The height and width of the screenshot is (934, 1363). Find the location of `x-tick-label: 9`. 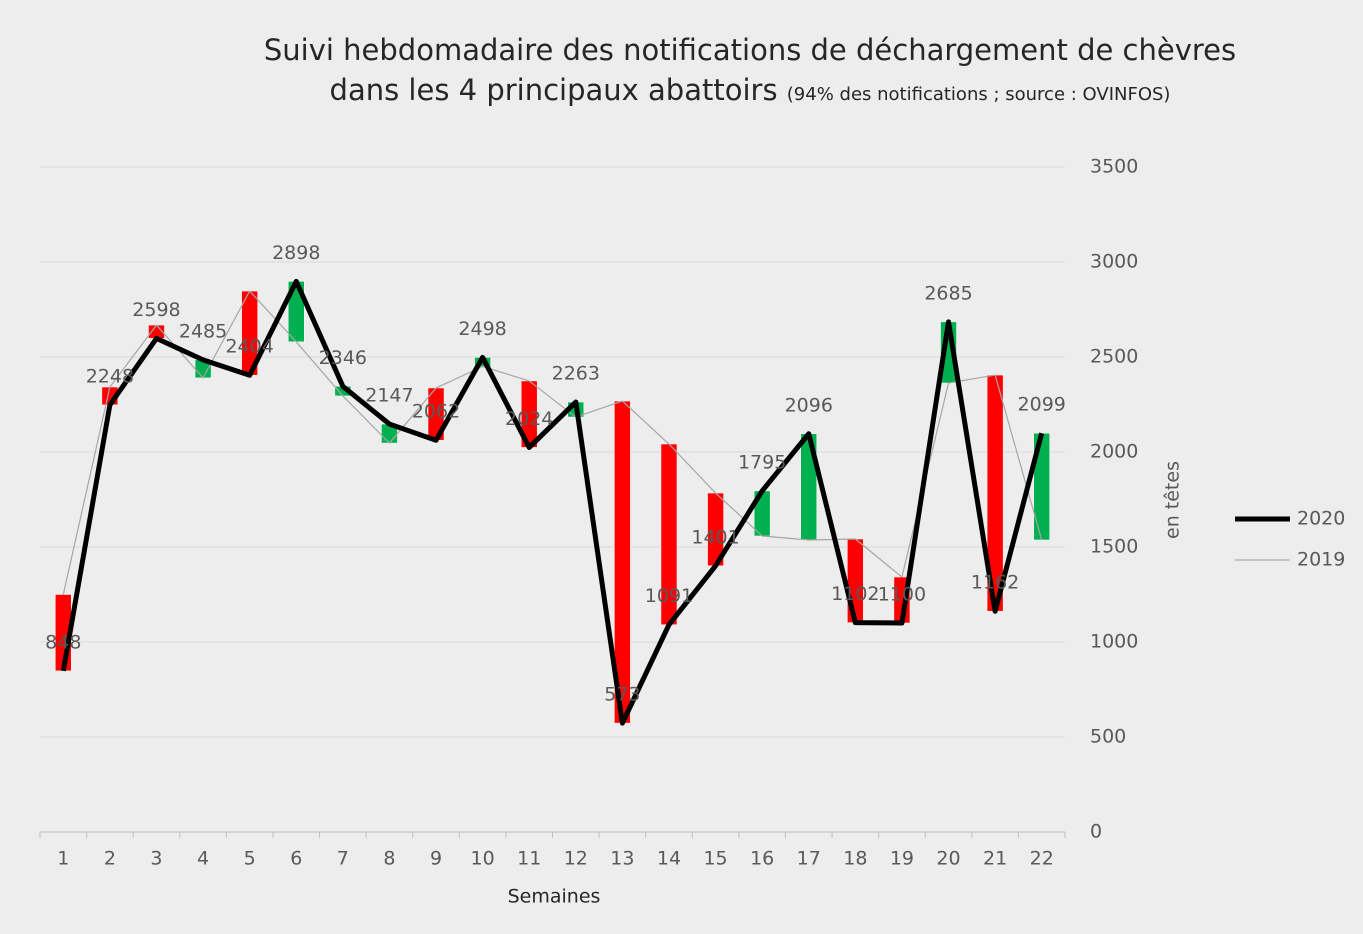

x-tick-label: 9 is located at coordinates (436, 859).